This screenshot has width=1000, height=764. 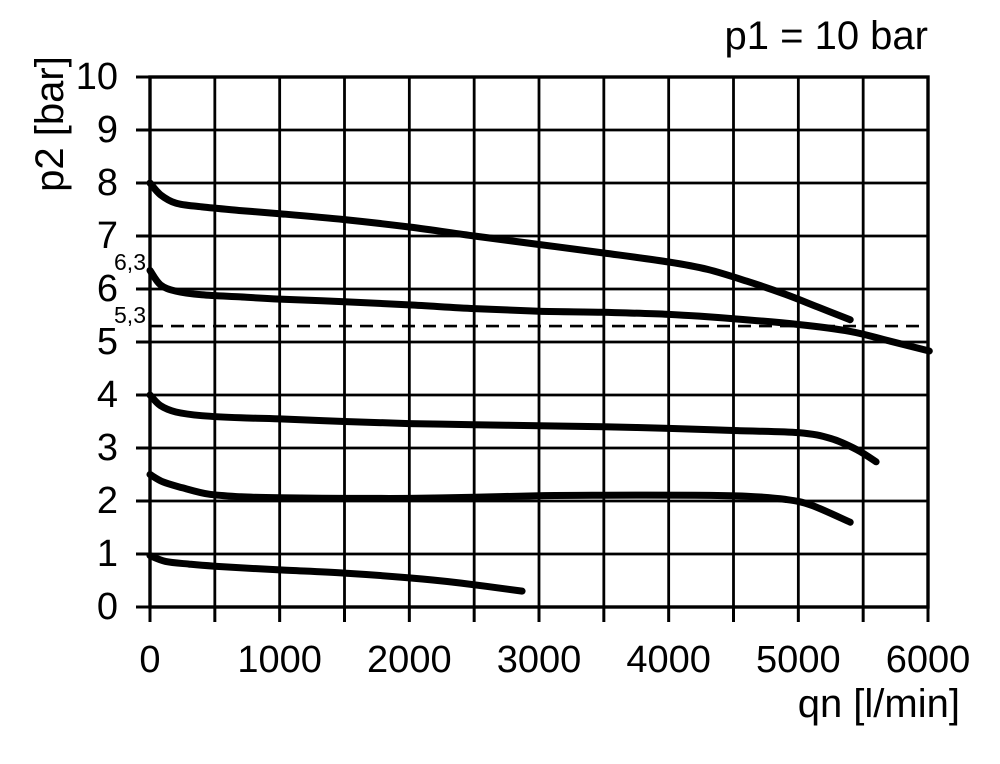 What do you see at coordinates (107, 183) in the screenshot?
I see `y-tick-label: 8` at bounding box center [107, 183].